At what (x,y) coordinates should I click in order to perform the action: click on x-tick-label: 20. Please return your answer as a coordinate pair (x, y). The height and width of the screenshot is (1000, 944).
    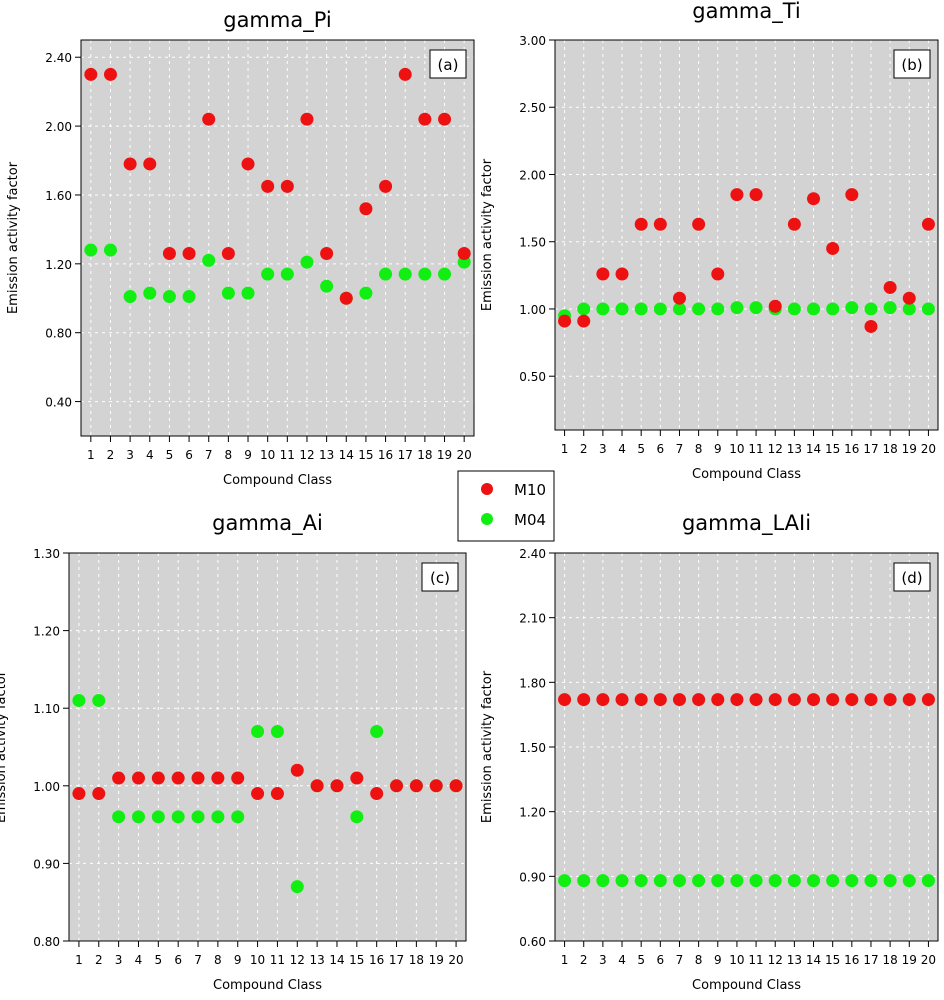
    Looking at the image, I should click on (928, 449).